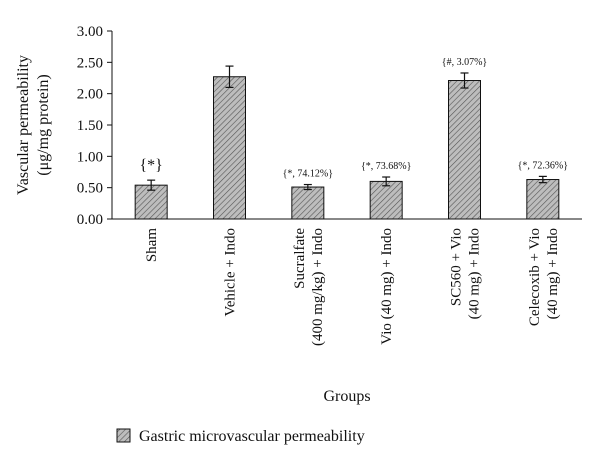  What do you see at coordinates (90, 95) in the screenshot?
I see `y-tick-label: 2.00` at bounding box center [90, 95].